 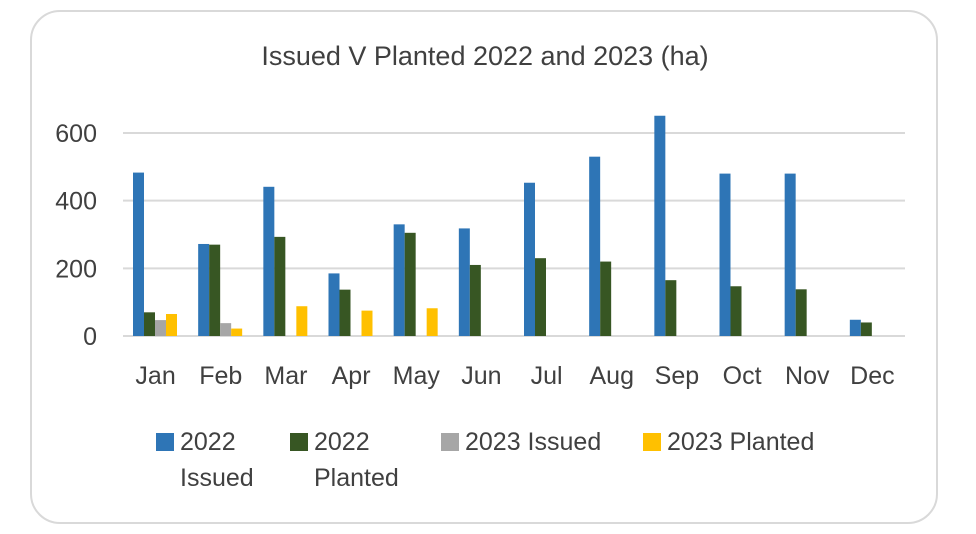 I want to click on x-tick-label: Dec, so click(x=872, y=376).